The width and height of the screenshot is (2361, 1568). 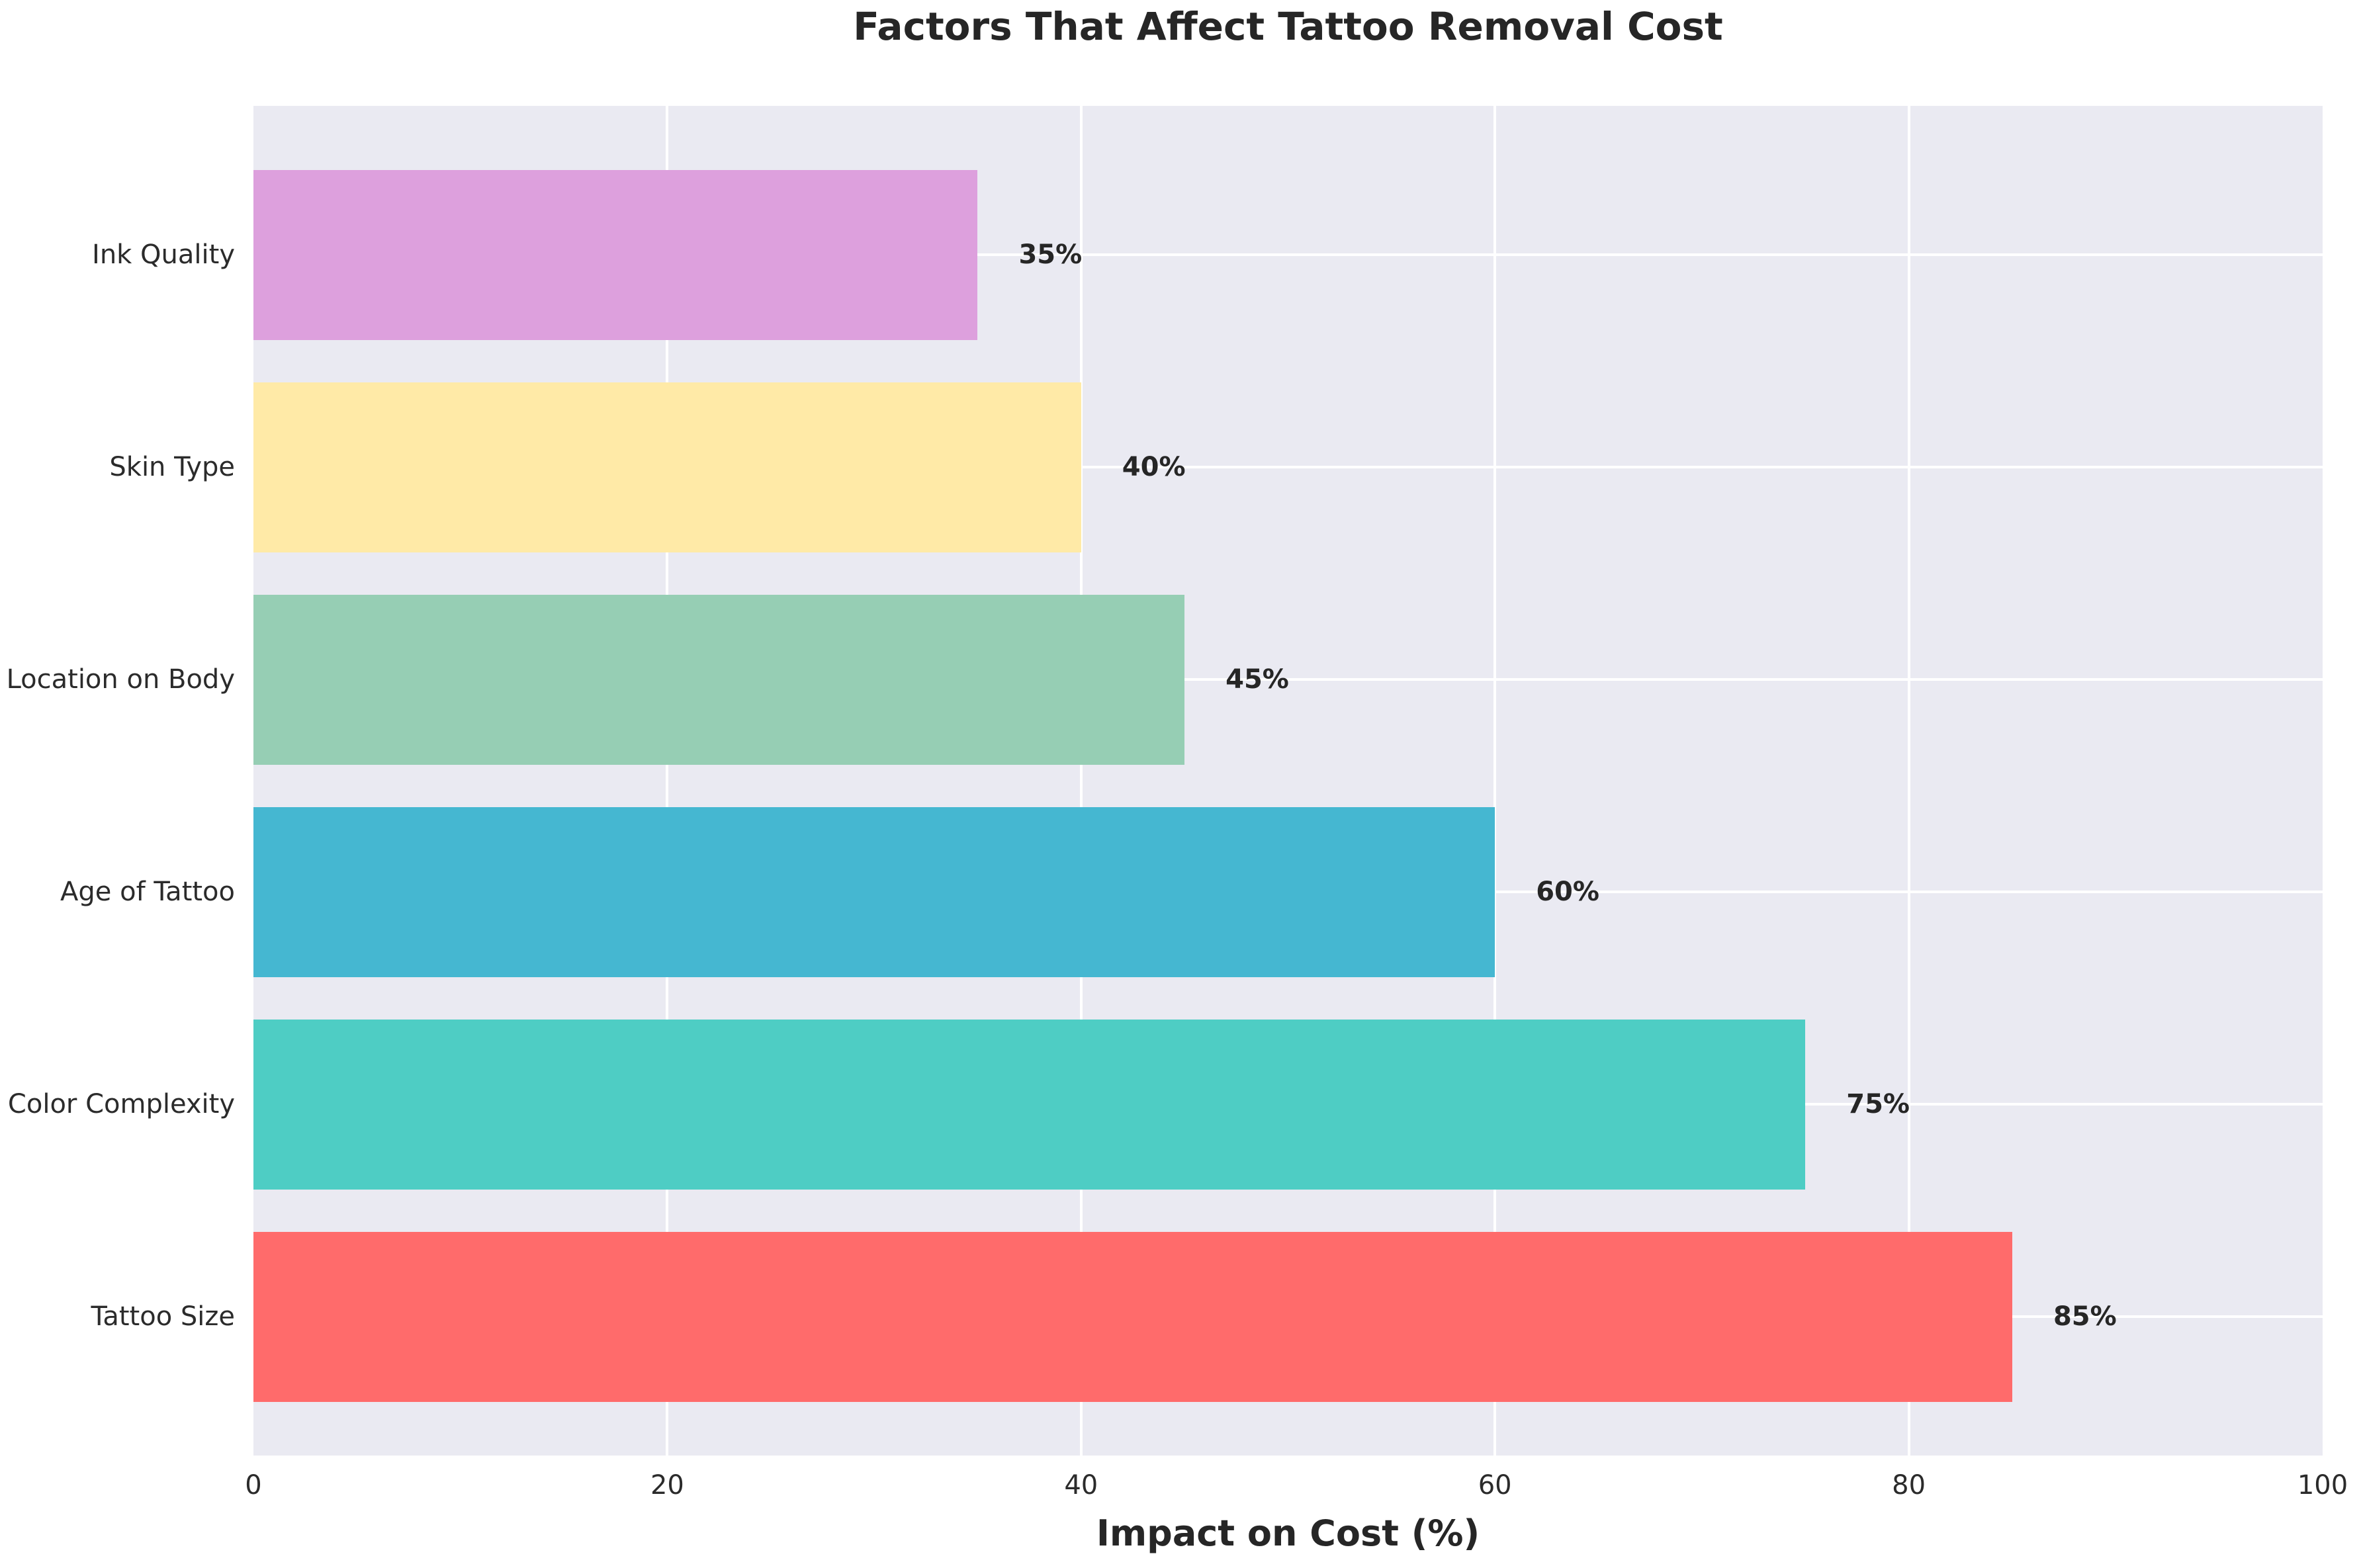 I want to click on category-label-tattoo-size: Tattoo Size, so click(x=163, y=1316).